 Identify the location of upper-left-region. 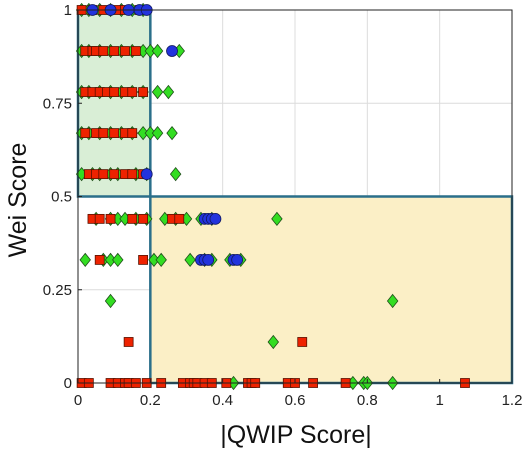
(114, 103).